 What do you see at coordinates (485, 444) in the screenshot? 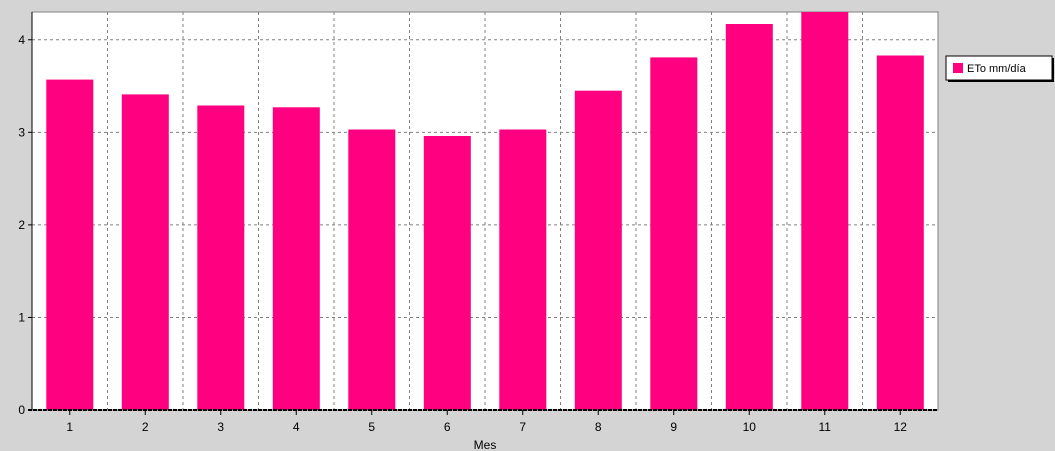
I see `x-axis-title: Mes` at bounding box center [485, 444].